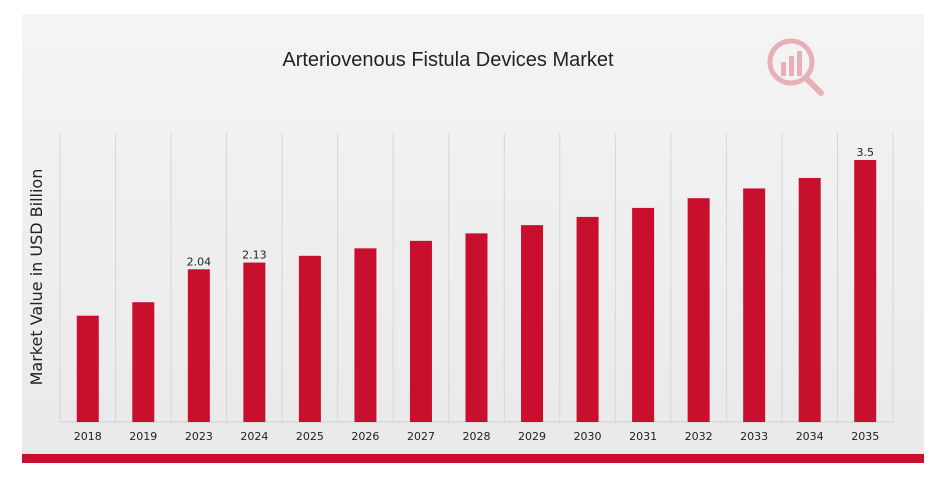 The width and height of the screenshot is (940, 477). What do you see at coordinates (754, 436) in the screenshot?
I see `x-tick-2033: 2033` at bounding box center [754, 436].